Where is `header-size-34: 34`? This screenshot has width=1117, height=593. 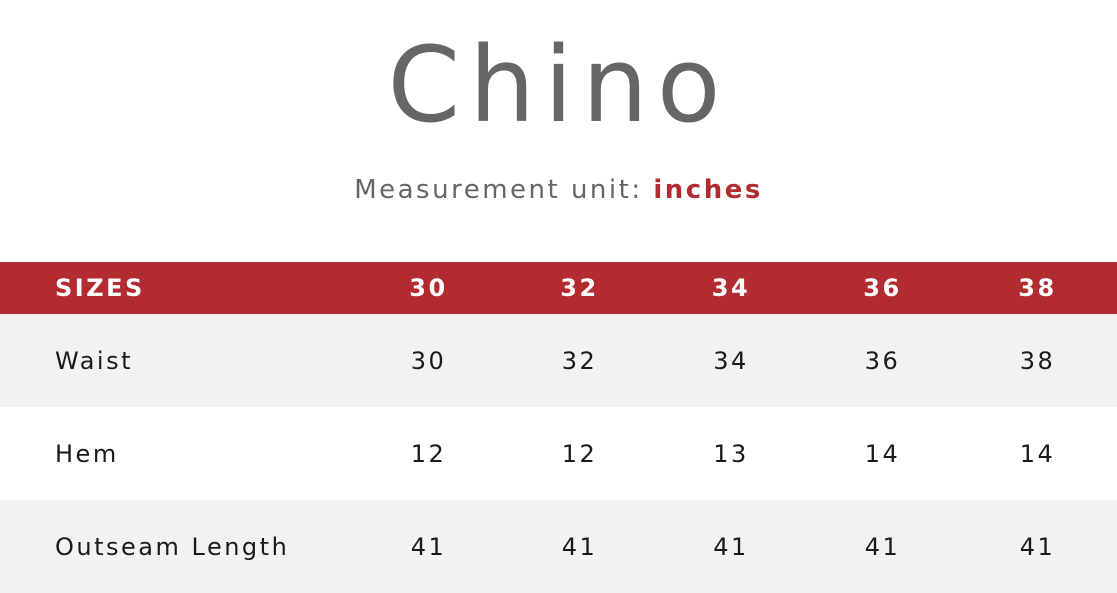
header-size-34: 34 is located at coordinates (731, 288).